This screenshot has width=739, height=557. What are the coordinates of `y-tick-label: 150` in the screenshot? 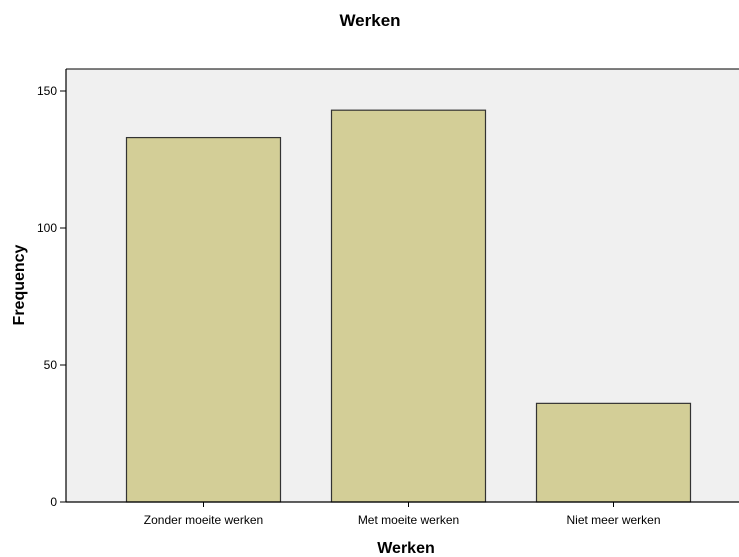 It's located at (47, 91).